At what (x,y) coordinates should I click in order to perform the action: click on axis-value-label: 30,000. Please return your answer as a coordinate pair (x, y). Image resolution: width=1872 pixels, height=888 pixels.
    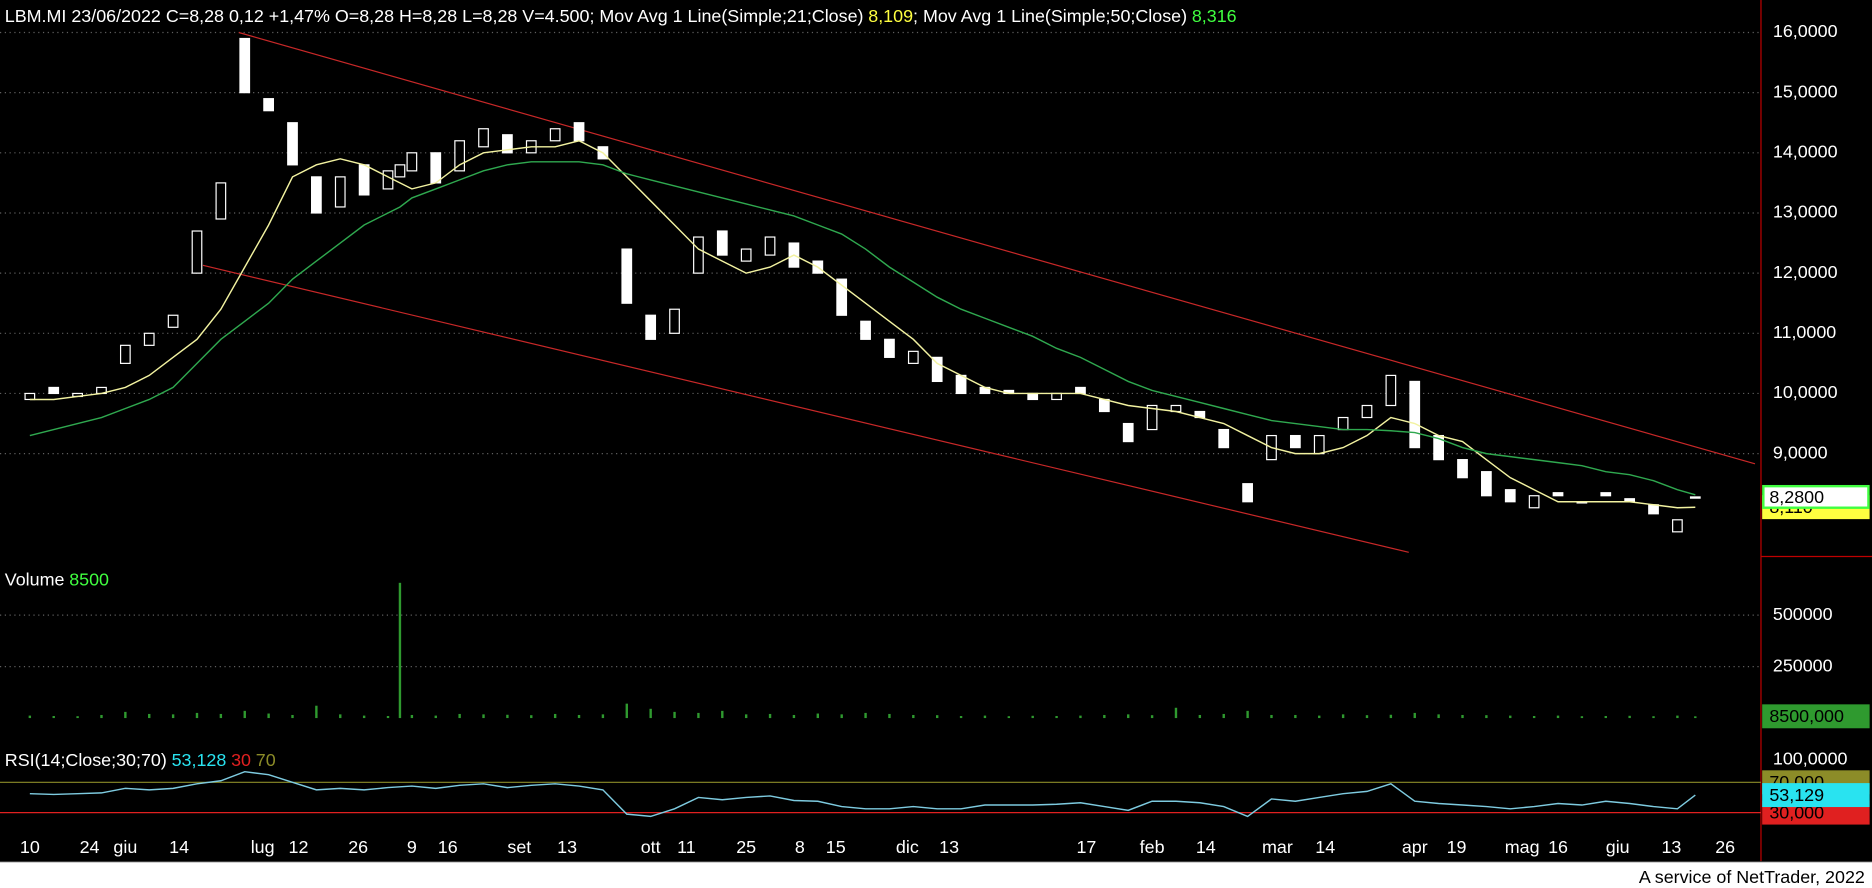
    Looking at the image, I should click on (1796, 813).